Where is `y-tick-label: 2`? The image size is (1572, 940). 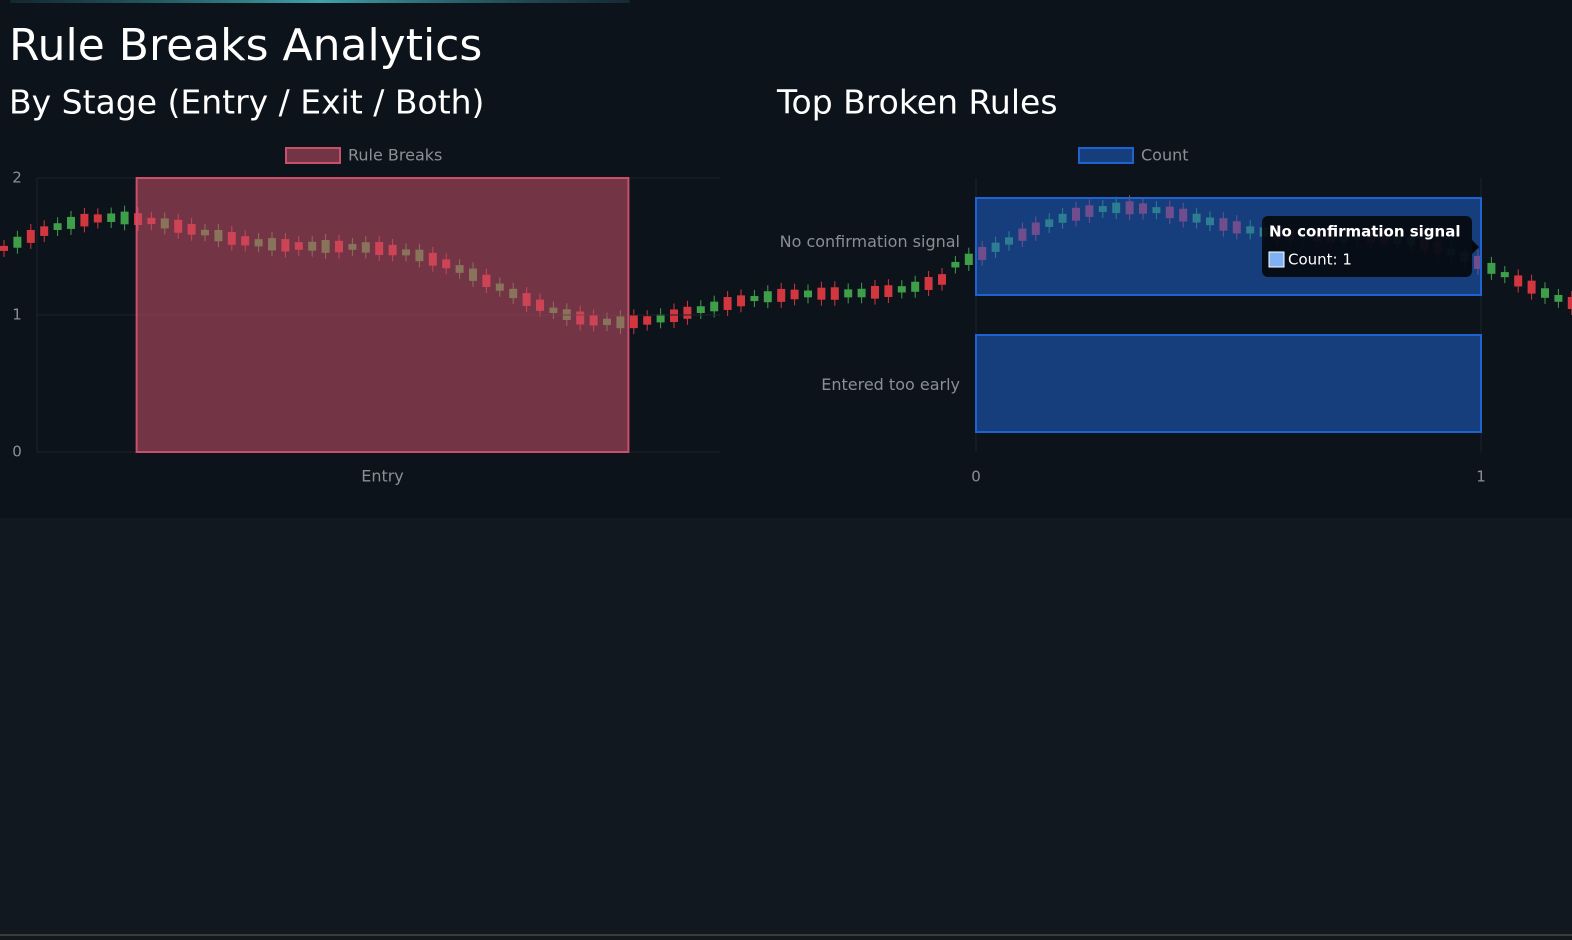
y-tick-label: 2 is located at coordinates (17, 178).